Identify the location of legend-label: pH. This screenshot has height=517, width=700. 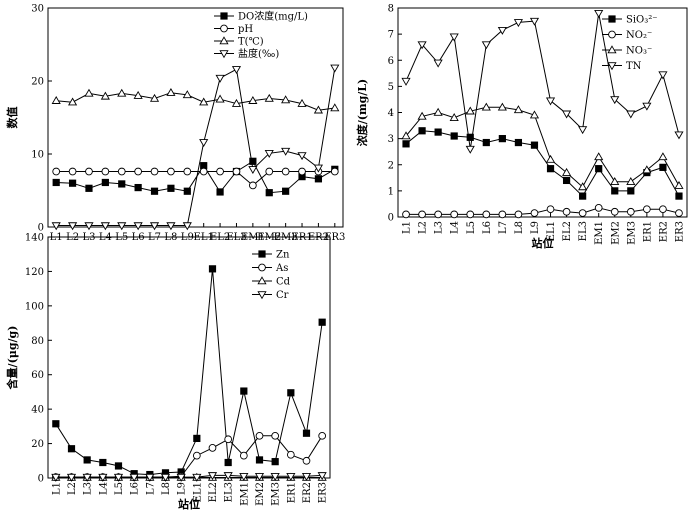
(245, 29).